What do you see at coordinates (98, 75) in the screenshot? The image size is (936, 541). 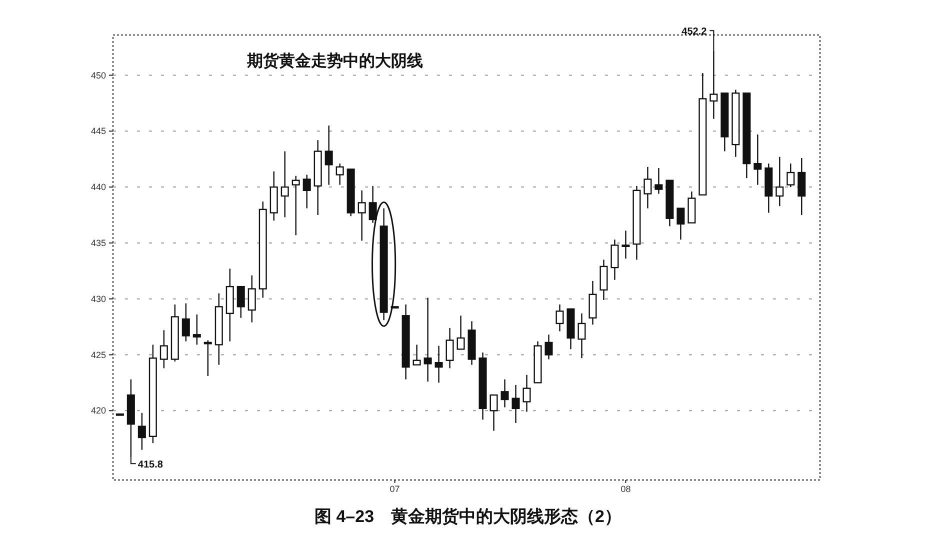 I see `y-tick-label: 450` at bounding box center [98, 75].